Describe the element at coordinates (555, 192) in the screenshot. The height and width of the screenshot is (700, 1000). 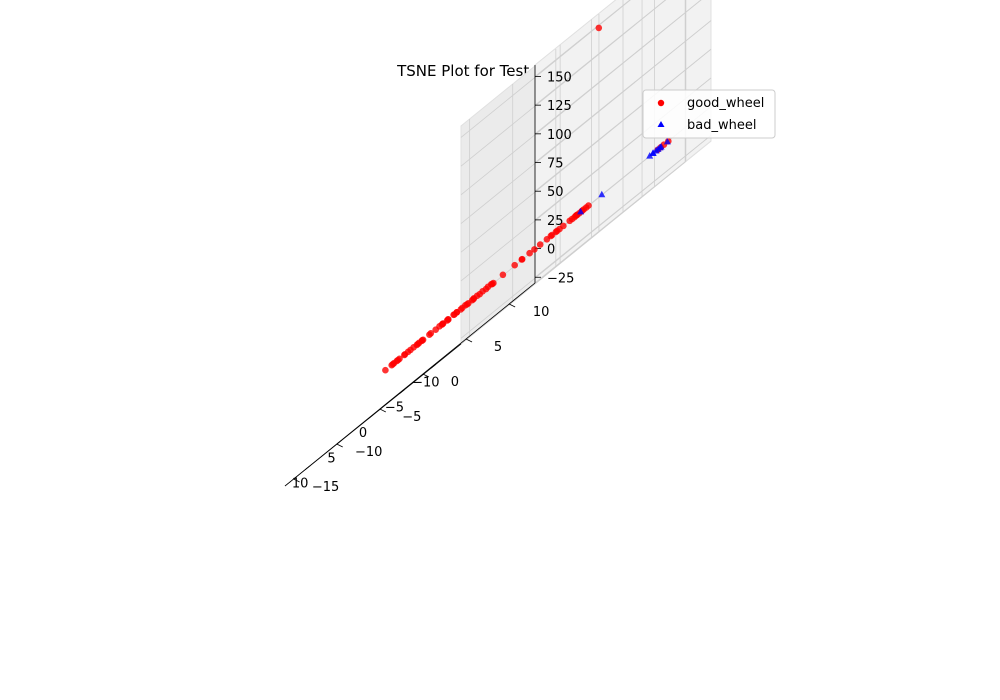
I see `z-tick-label: 50` at that location.